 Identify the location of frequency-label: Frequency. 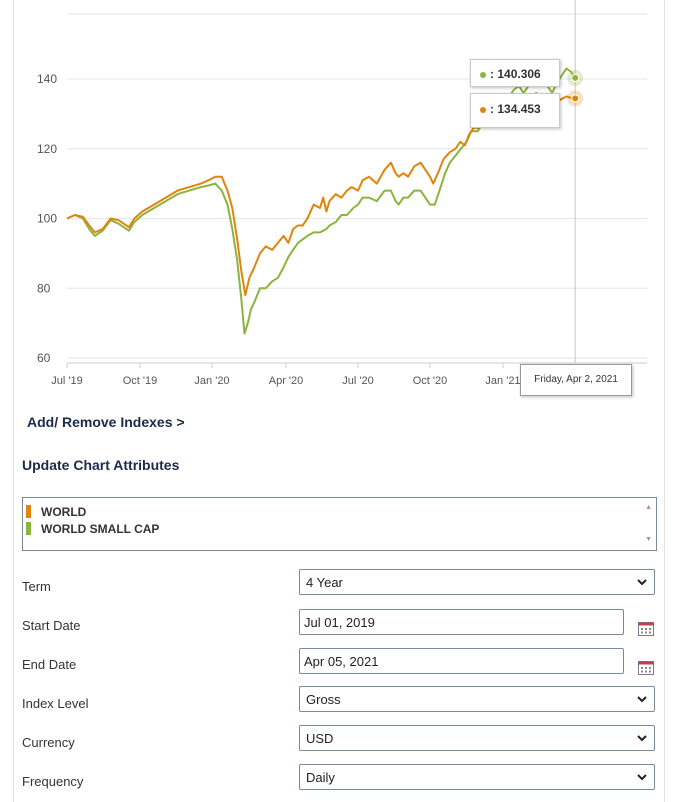
(53, 781).